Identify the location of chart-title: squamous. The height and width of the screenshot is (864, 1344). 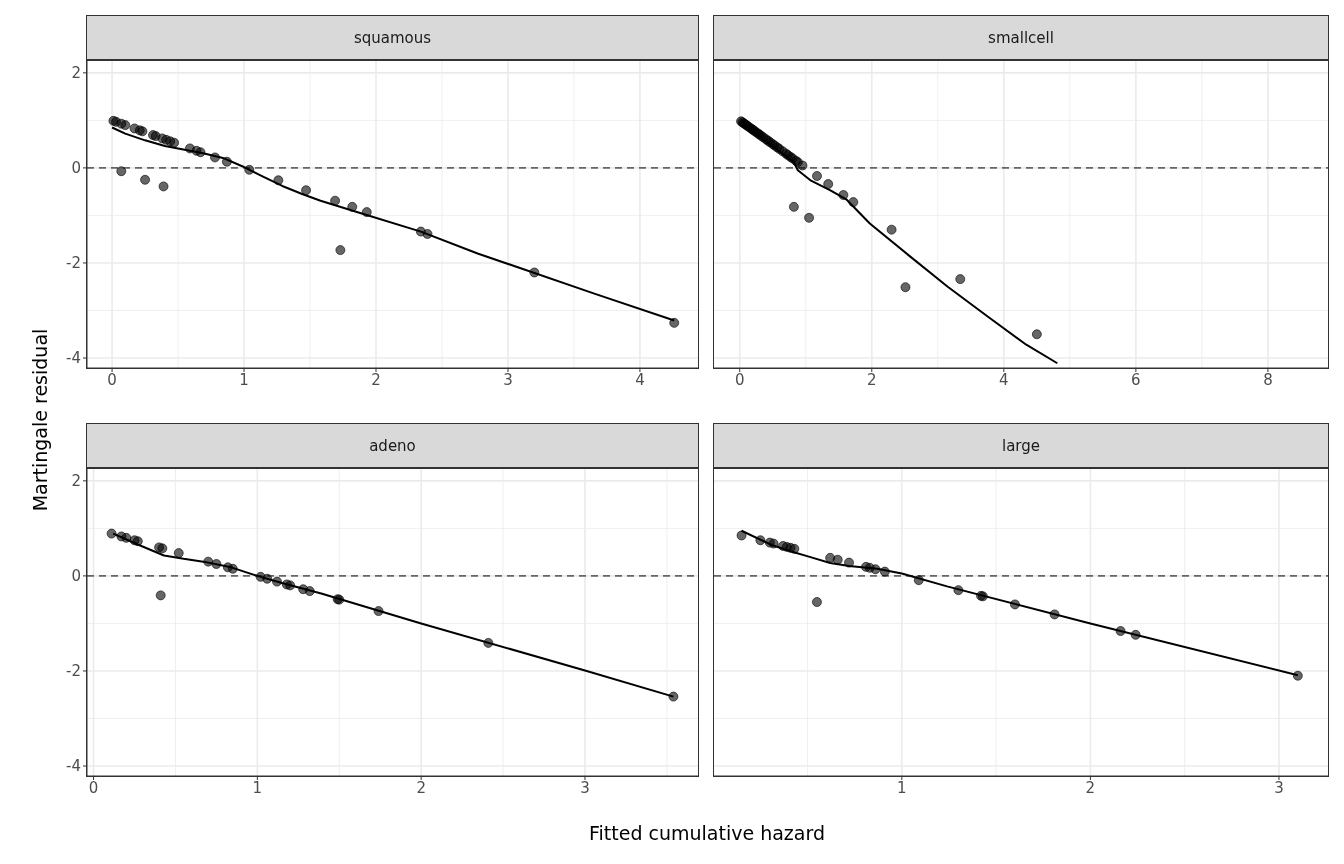
(392, 37).